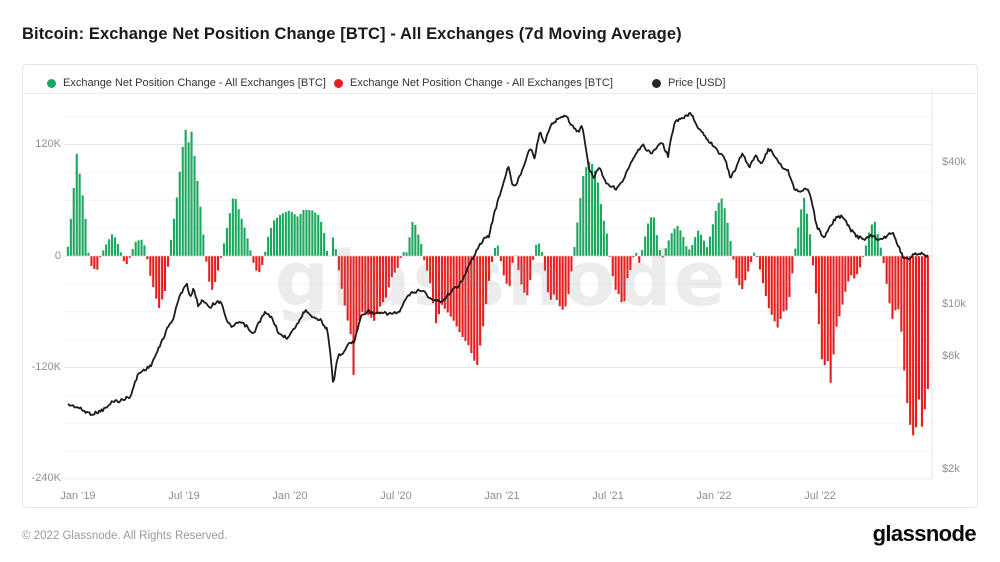 The image size is (1000, 562). Describe the element at coordinates (46, 478) in the screenshot. I see `y-axis-left-tick-label: -240K` at that location.